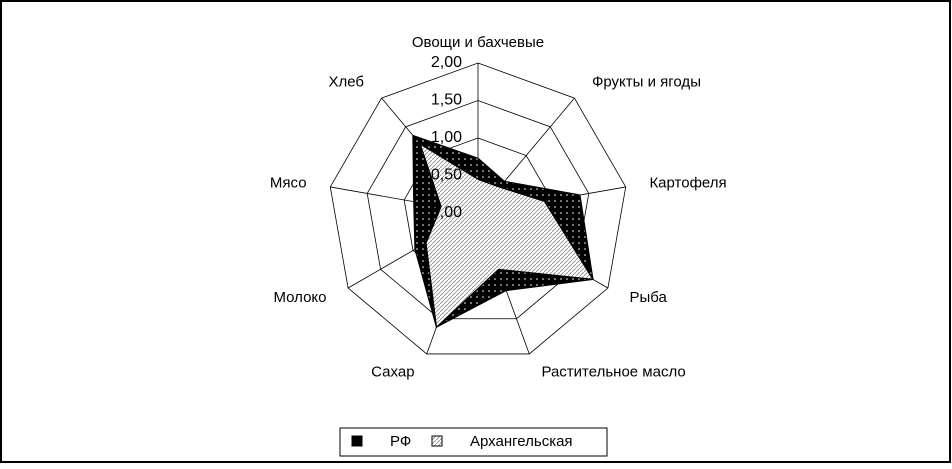 The height and width of the screenshot is (469, 952). I want to click on tick-label: 1,00, so click(446, 137).